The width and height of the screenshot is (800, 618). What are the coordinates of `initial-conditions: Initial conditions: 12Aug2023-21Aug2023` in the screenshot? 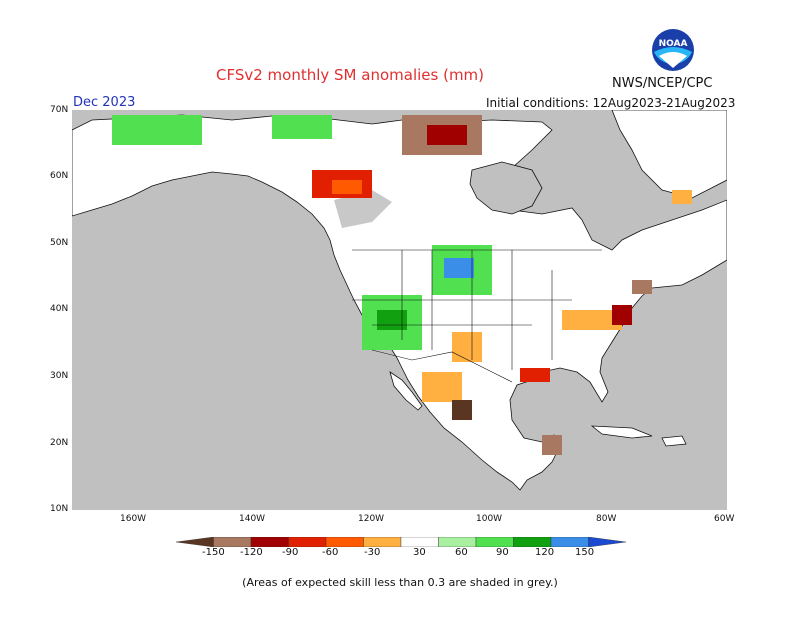 It's located at (611, 103).